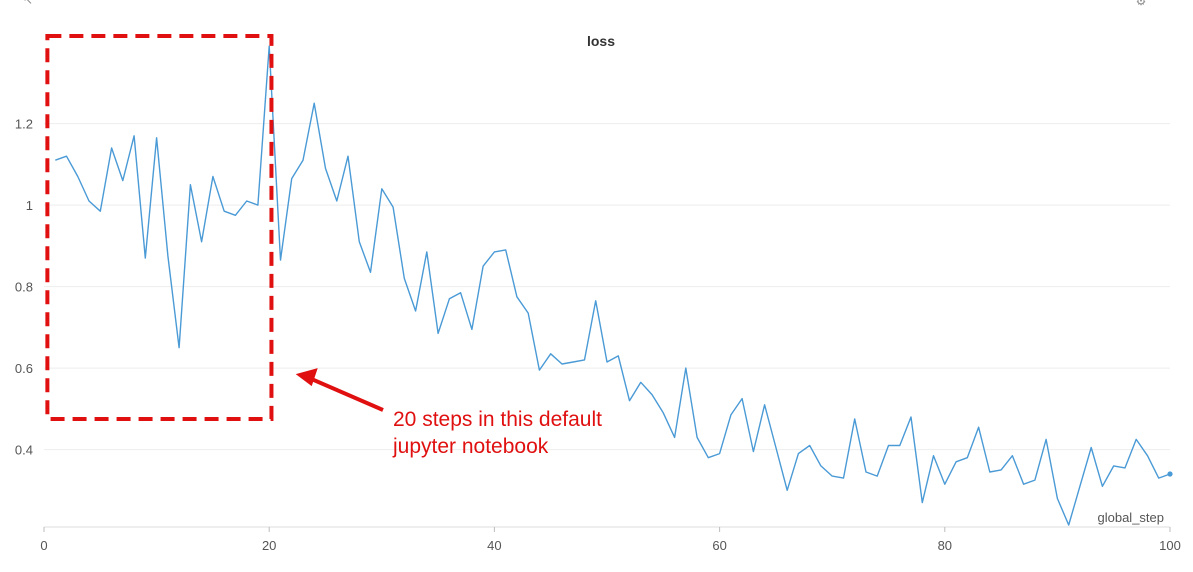  Describe the element at coordinates (1166, 3) in the screenshot. I see `more-icon: ⋯` at that location.